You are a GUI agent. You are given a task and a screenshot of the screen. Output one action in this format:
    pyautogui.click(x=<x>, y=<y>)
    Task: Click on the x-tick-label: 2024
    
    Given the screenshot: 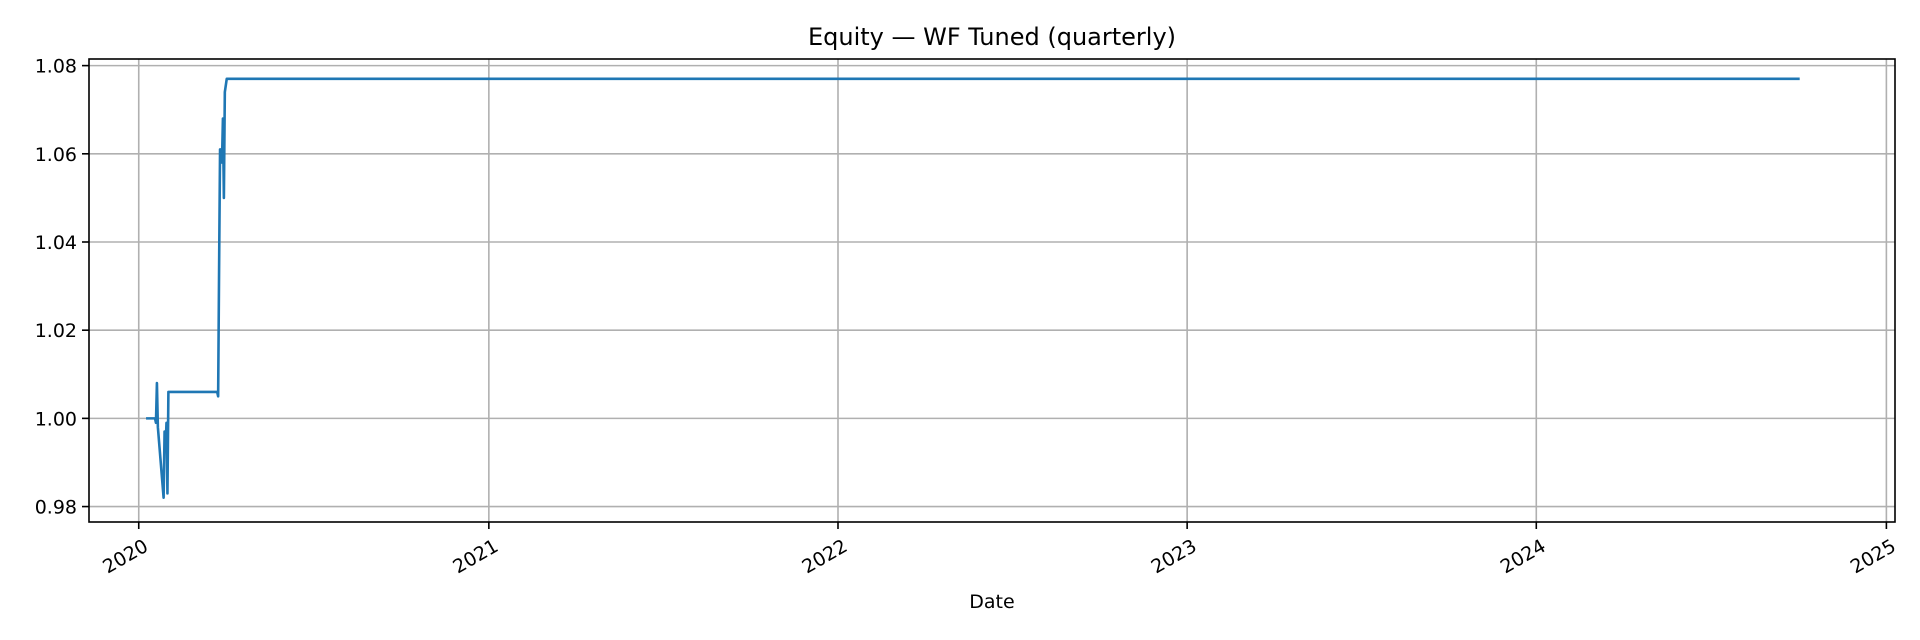 What is the action you would take?
    pyautogui.click(x=1523, y=556)
    